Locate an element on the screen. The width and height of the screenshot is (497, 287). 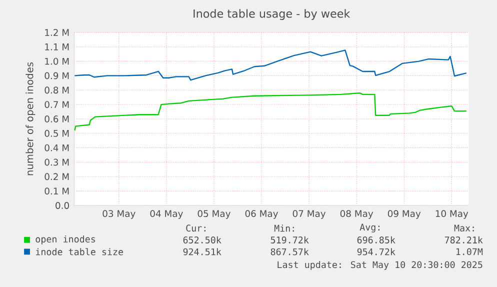
text: 1.07M is located at coordinates (469, 252).